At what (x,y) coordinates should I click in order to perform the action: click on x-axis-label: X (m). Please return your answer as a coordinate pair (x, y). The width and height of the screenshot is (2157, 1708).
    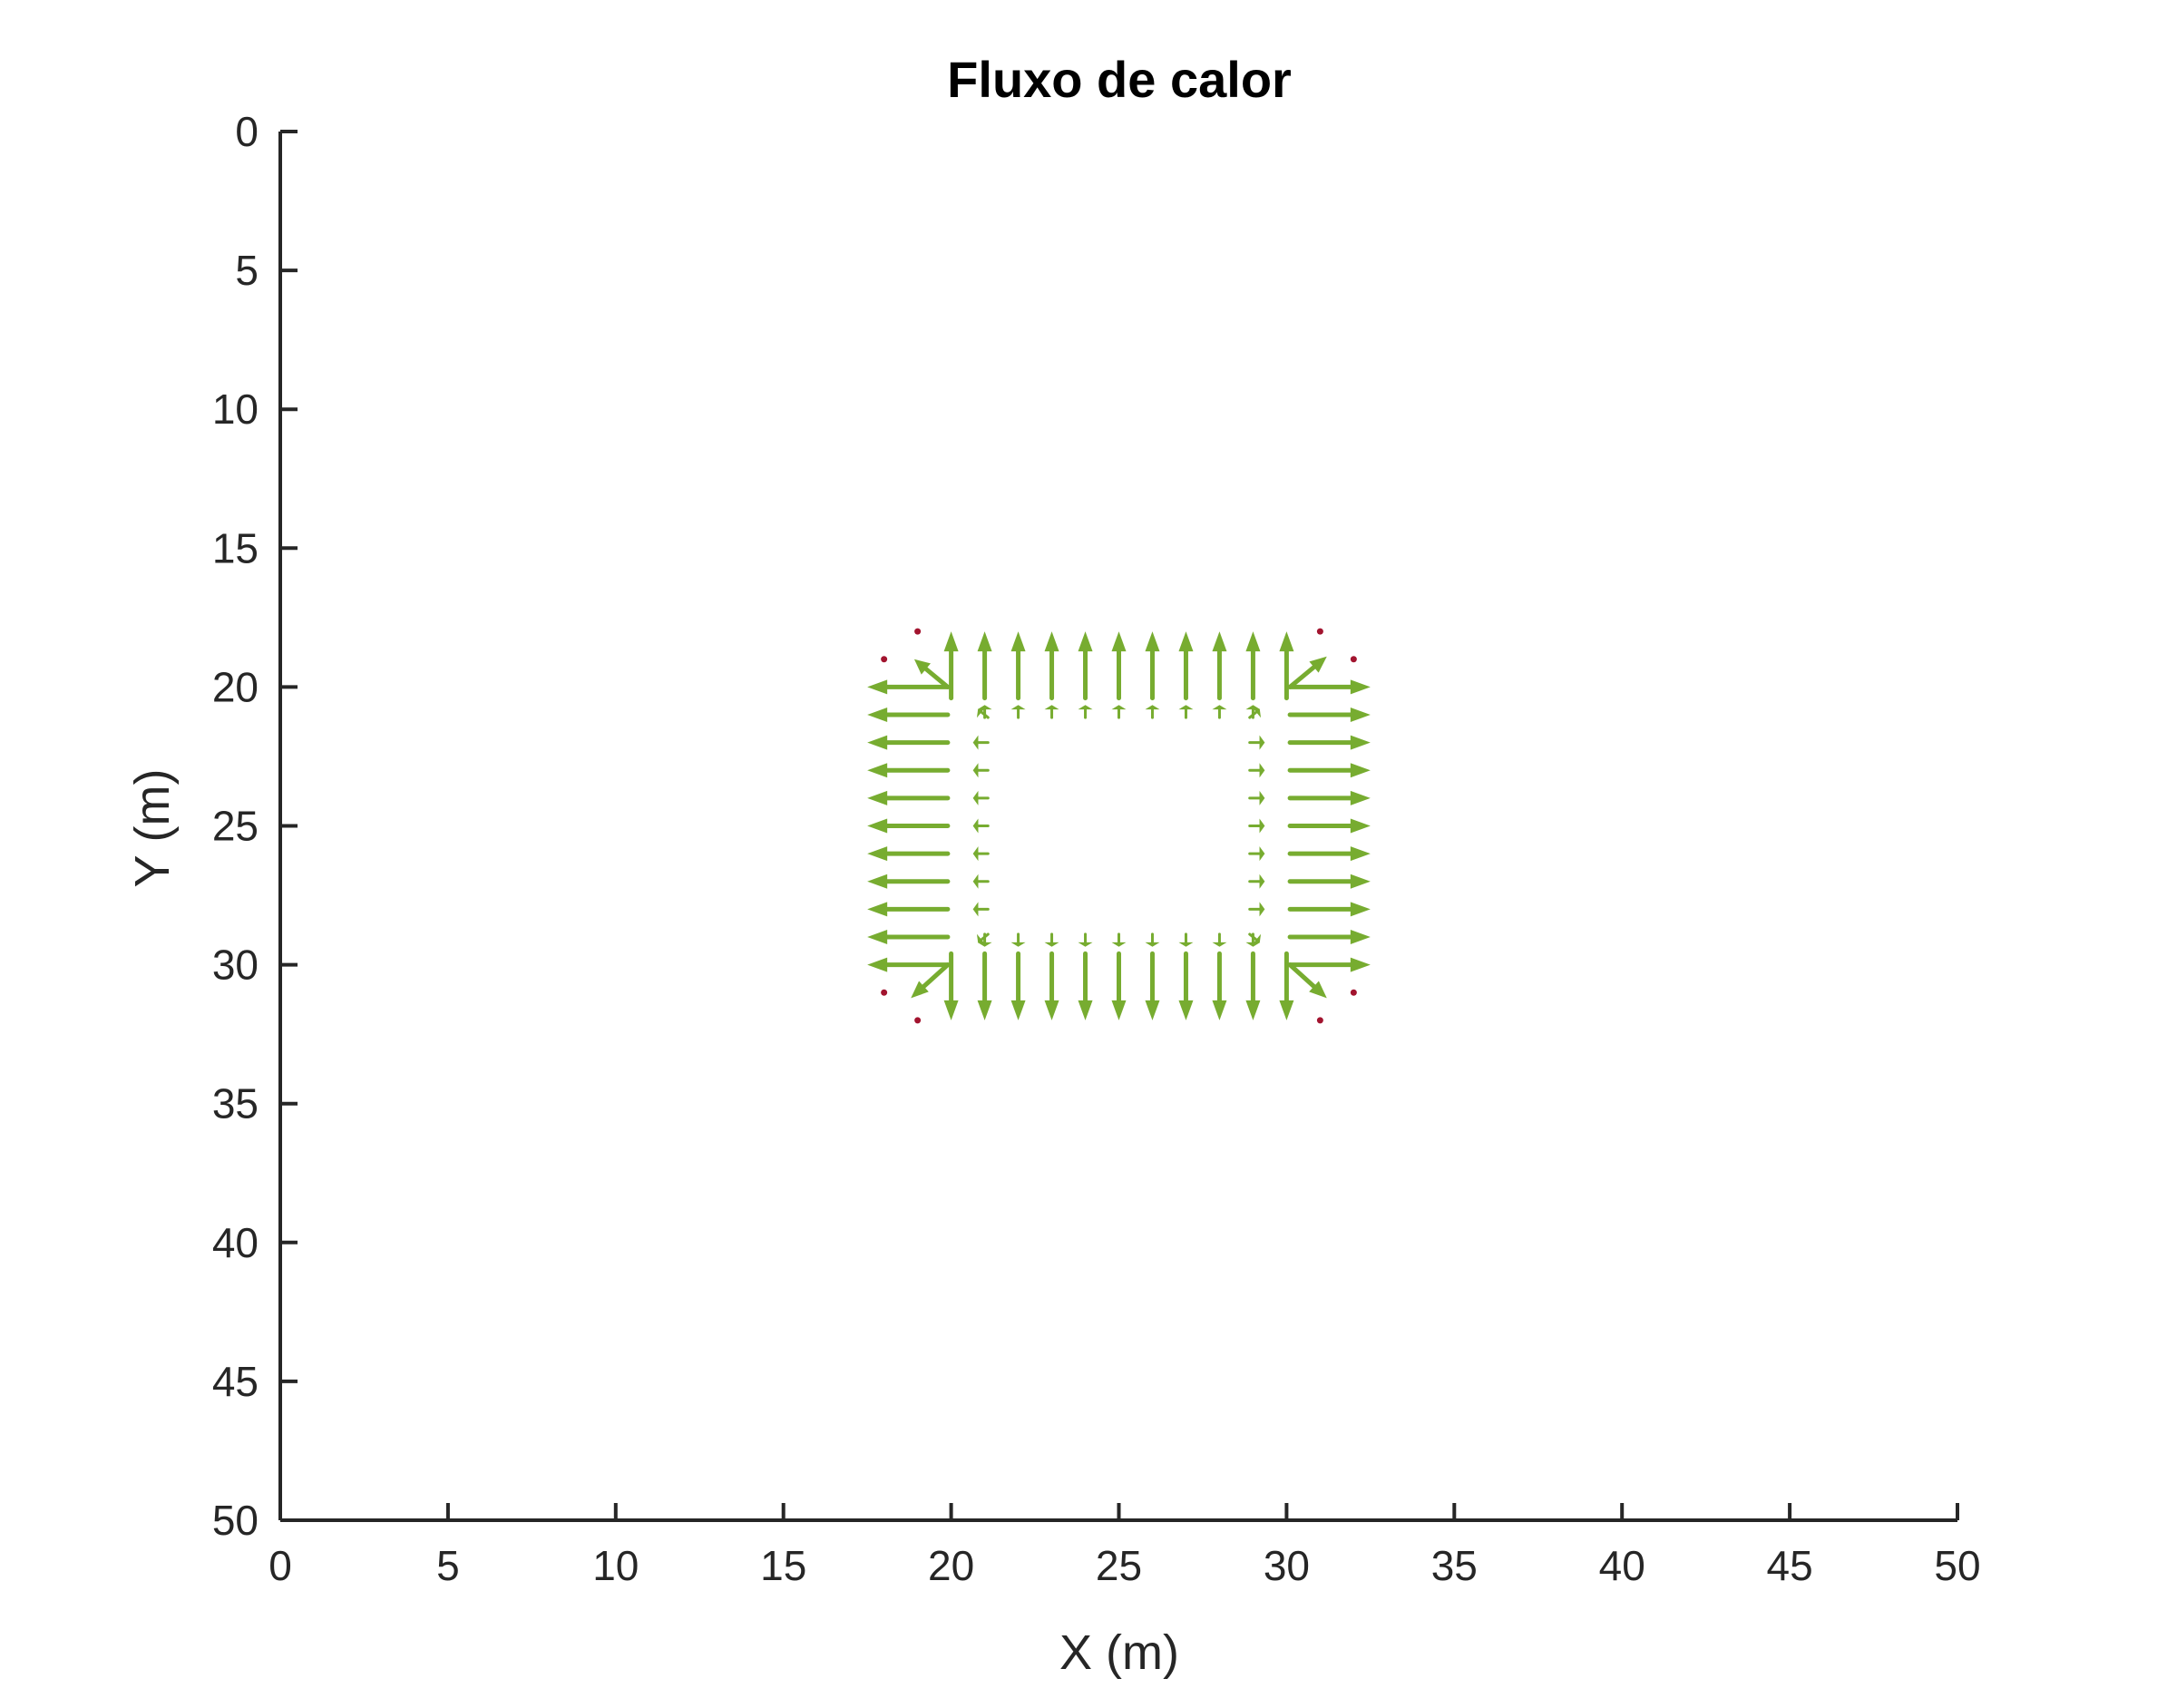
    Looking at the image, I should click on (1119, 1652).